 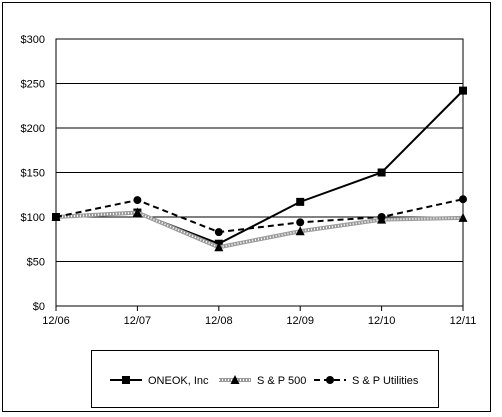 I want to click on y-tick-label: $50, so click(x=36, y=263).